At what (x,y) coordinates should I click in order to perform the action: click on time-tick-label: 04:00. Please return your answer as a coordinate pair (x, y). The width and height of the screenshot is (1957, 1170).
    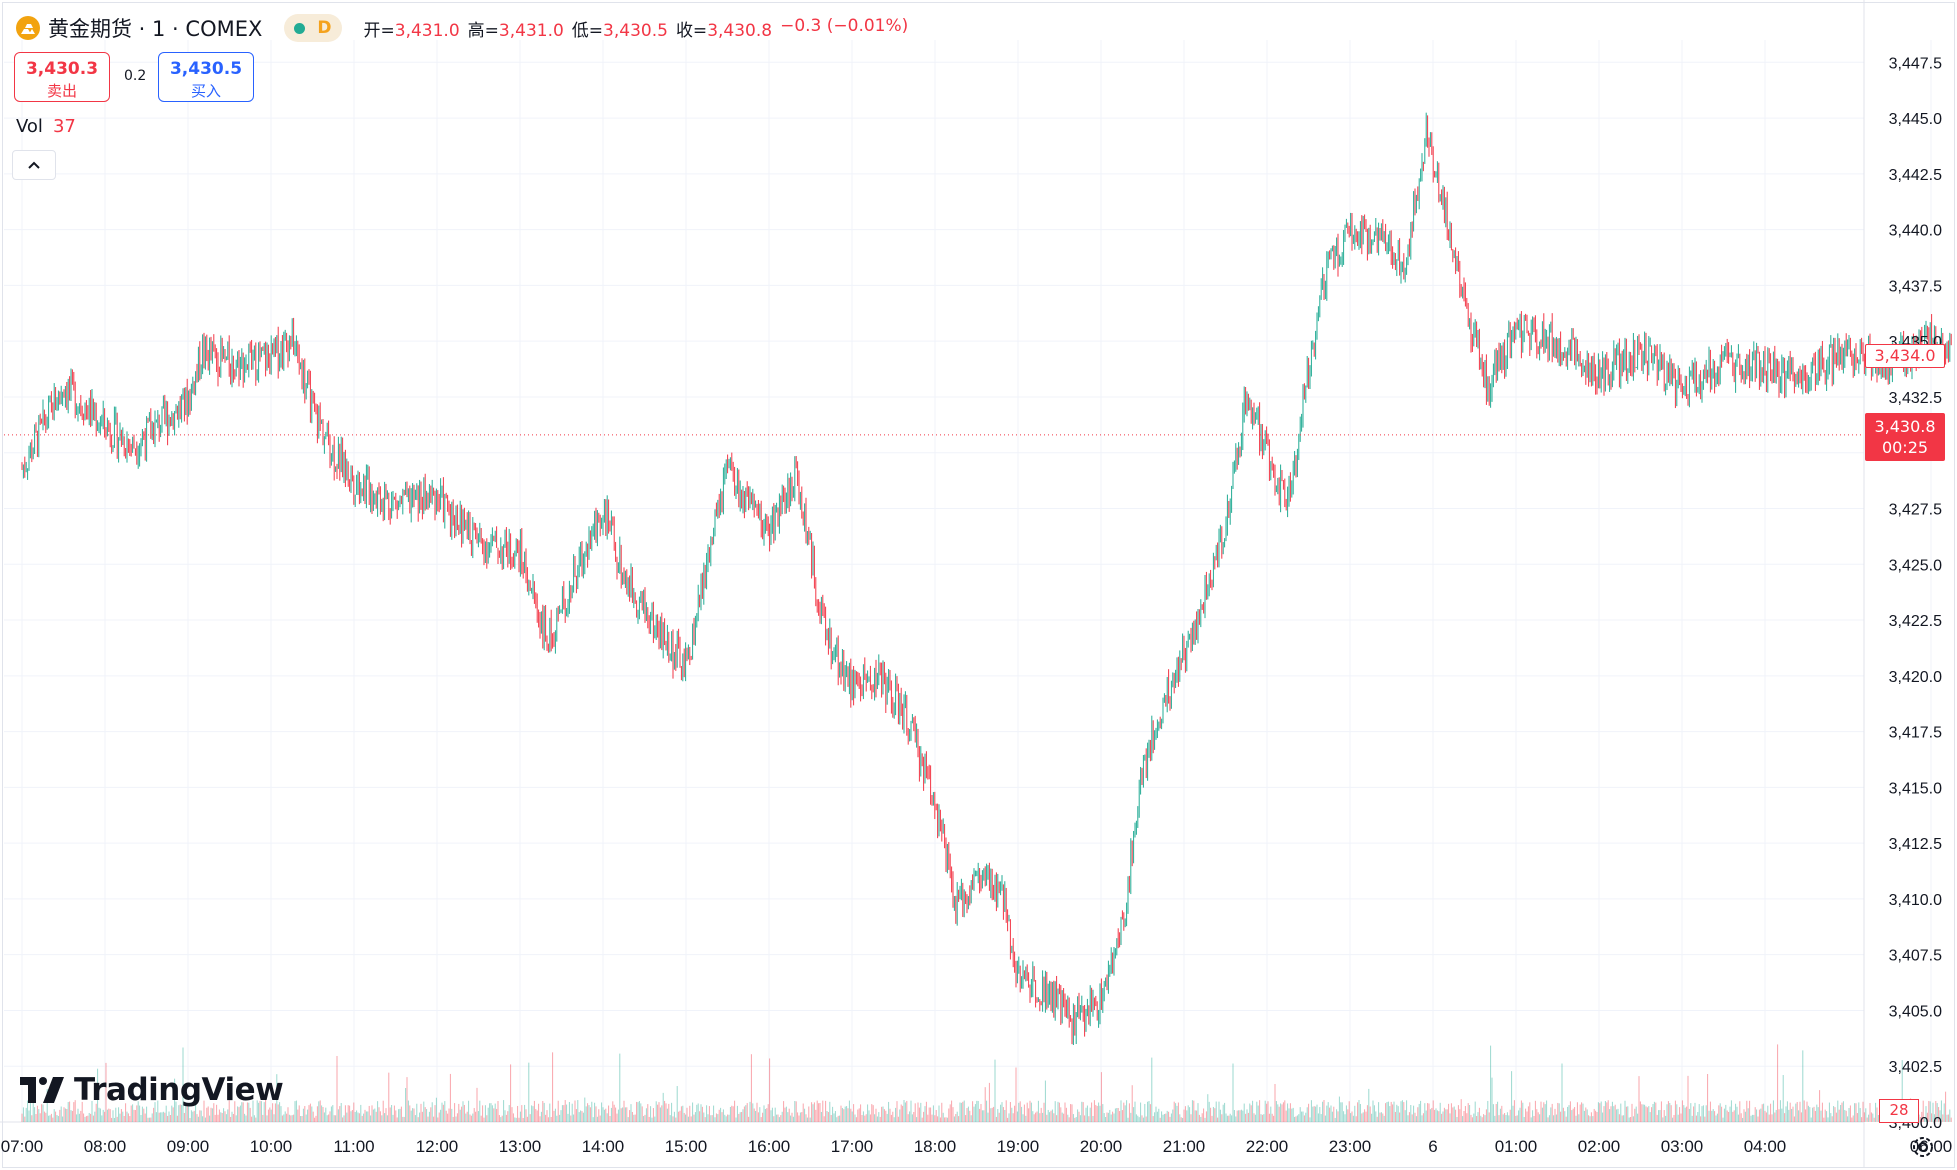
    Looking at the image, I should click on (1765, 1146).